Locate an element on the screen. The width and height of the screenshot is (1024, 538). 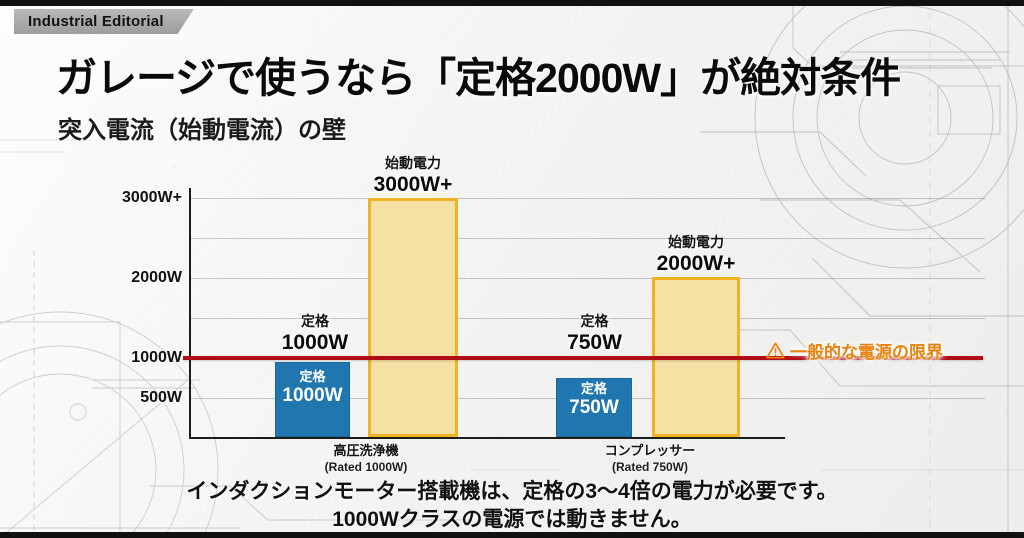
bar-group2-rated-value: 750W is located at coordinates (594, 407).